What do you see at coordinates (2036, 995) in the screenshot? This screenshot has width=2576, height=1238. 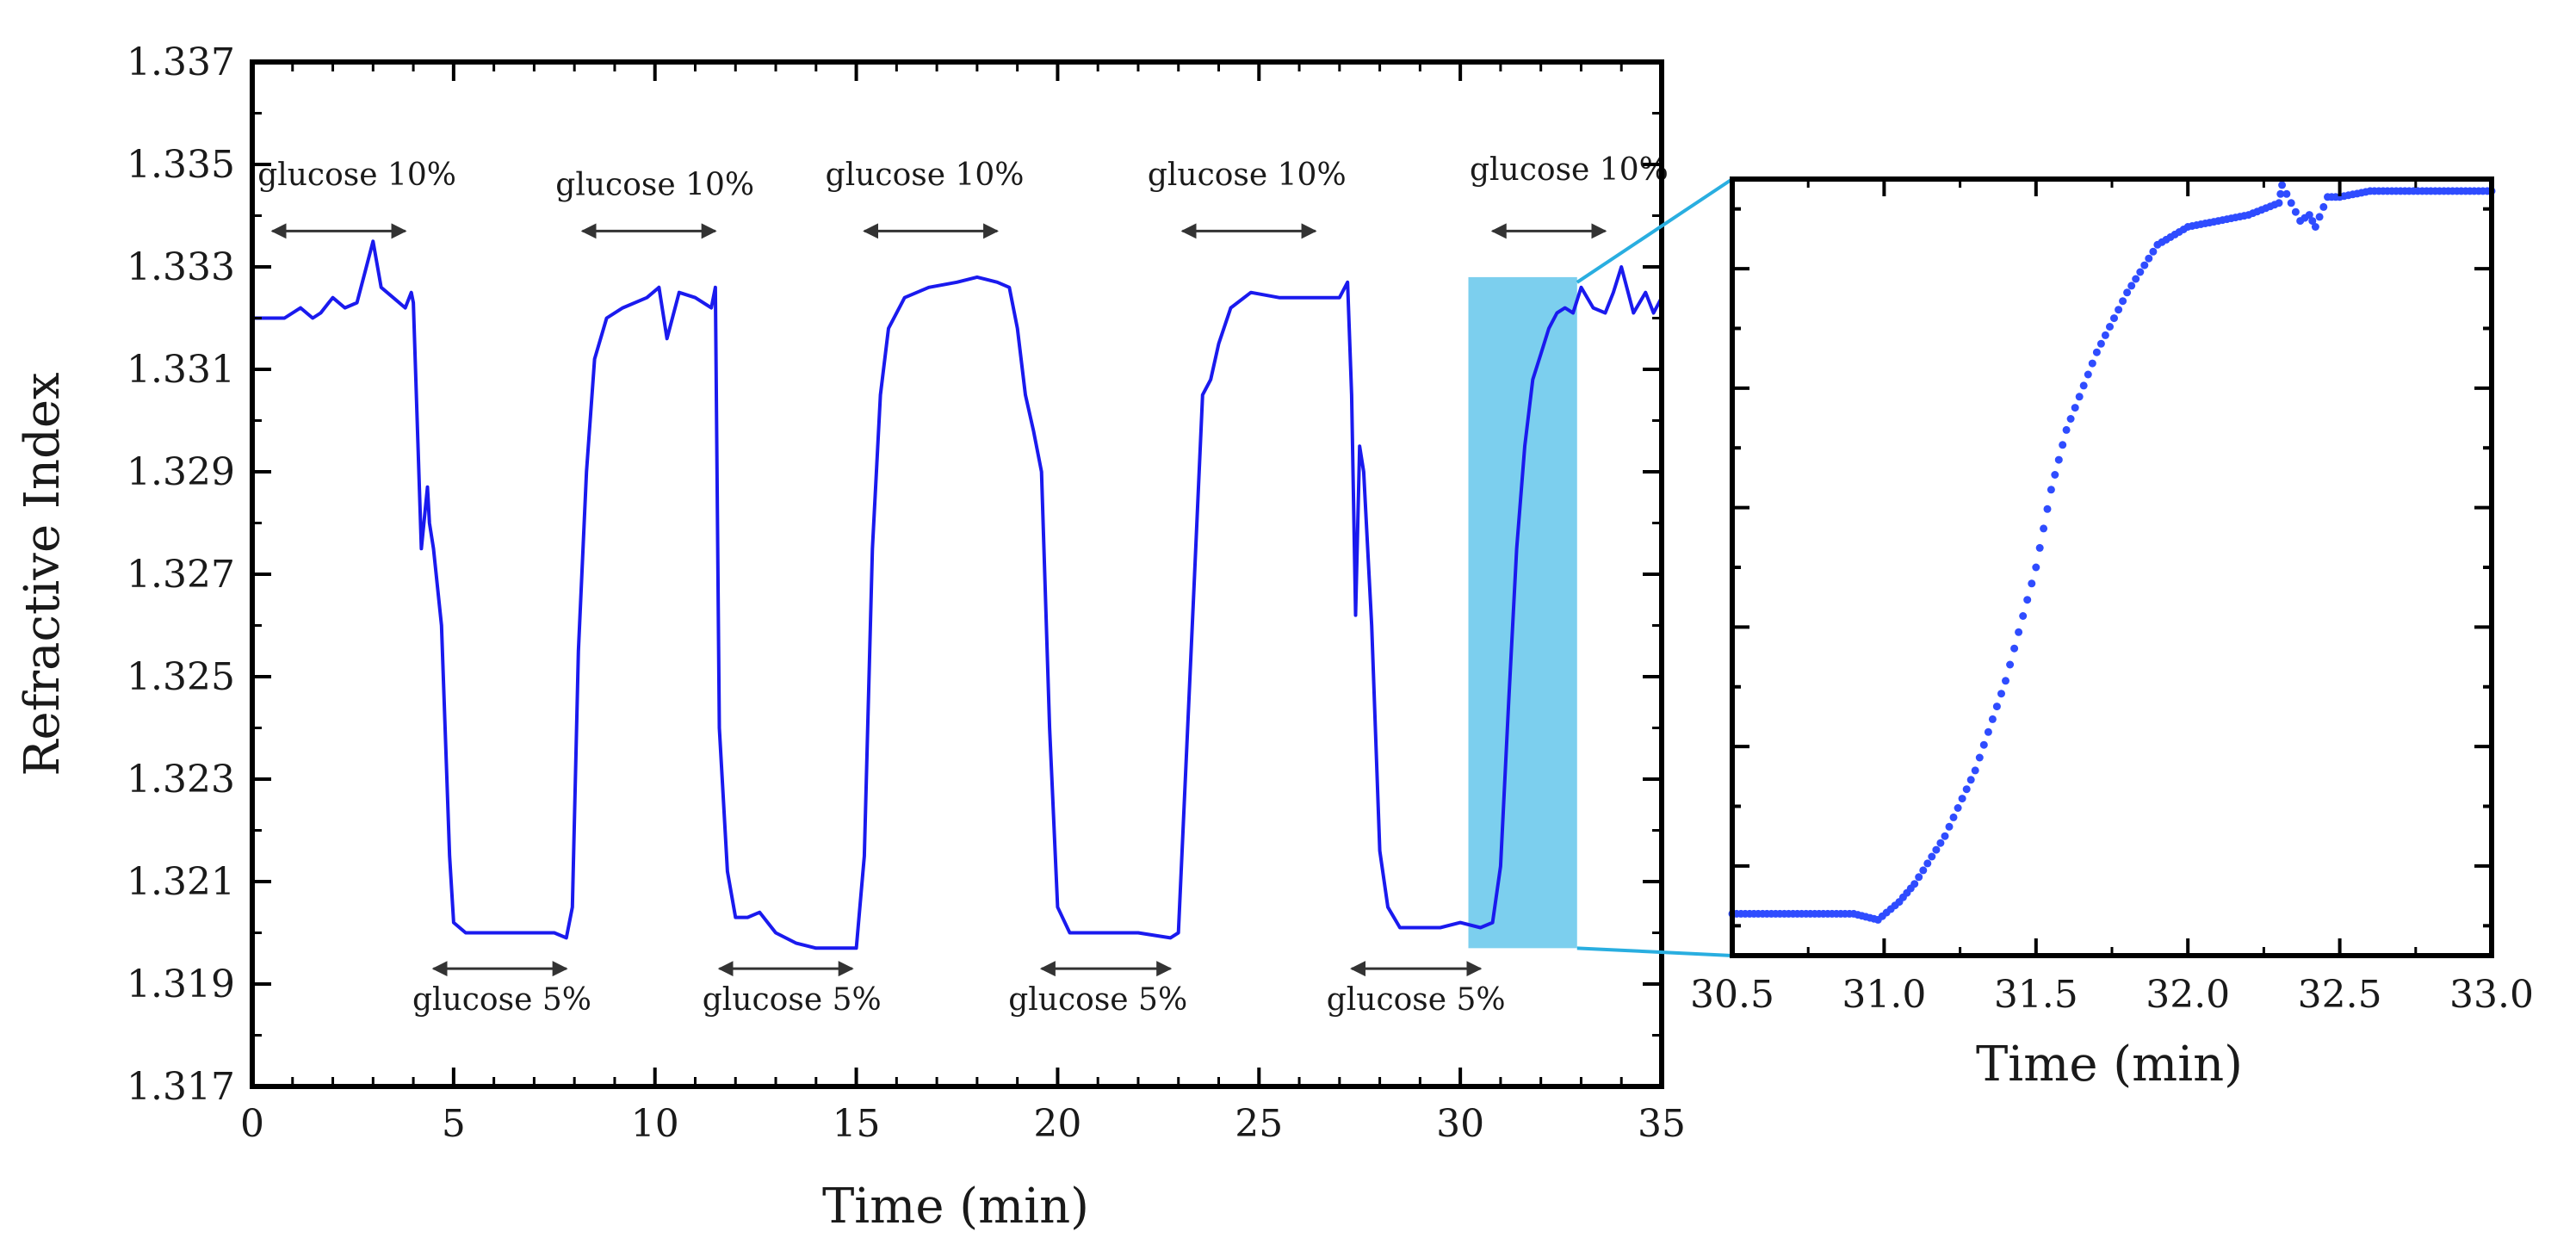 I see `zoom-x-tick-label: 31.5` at bounding box center [2036, 995].